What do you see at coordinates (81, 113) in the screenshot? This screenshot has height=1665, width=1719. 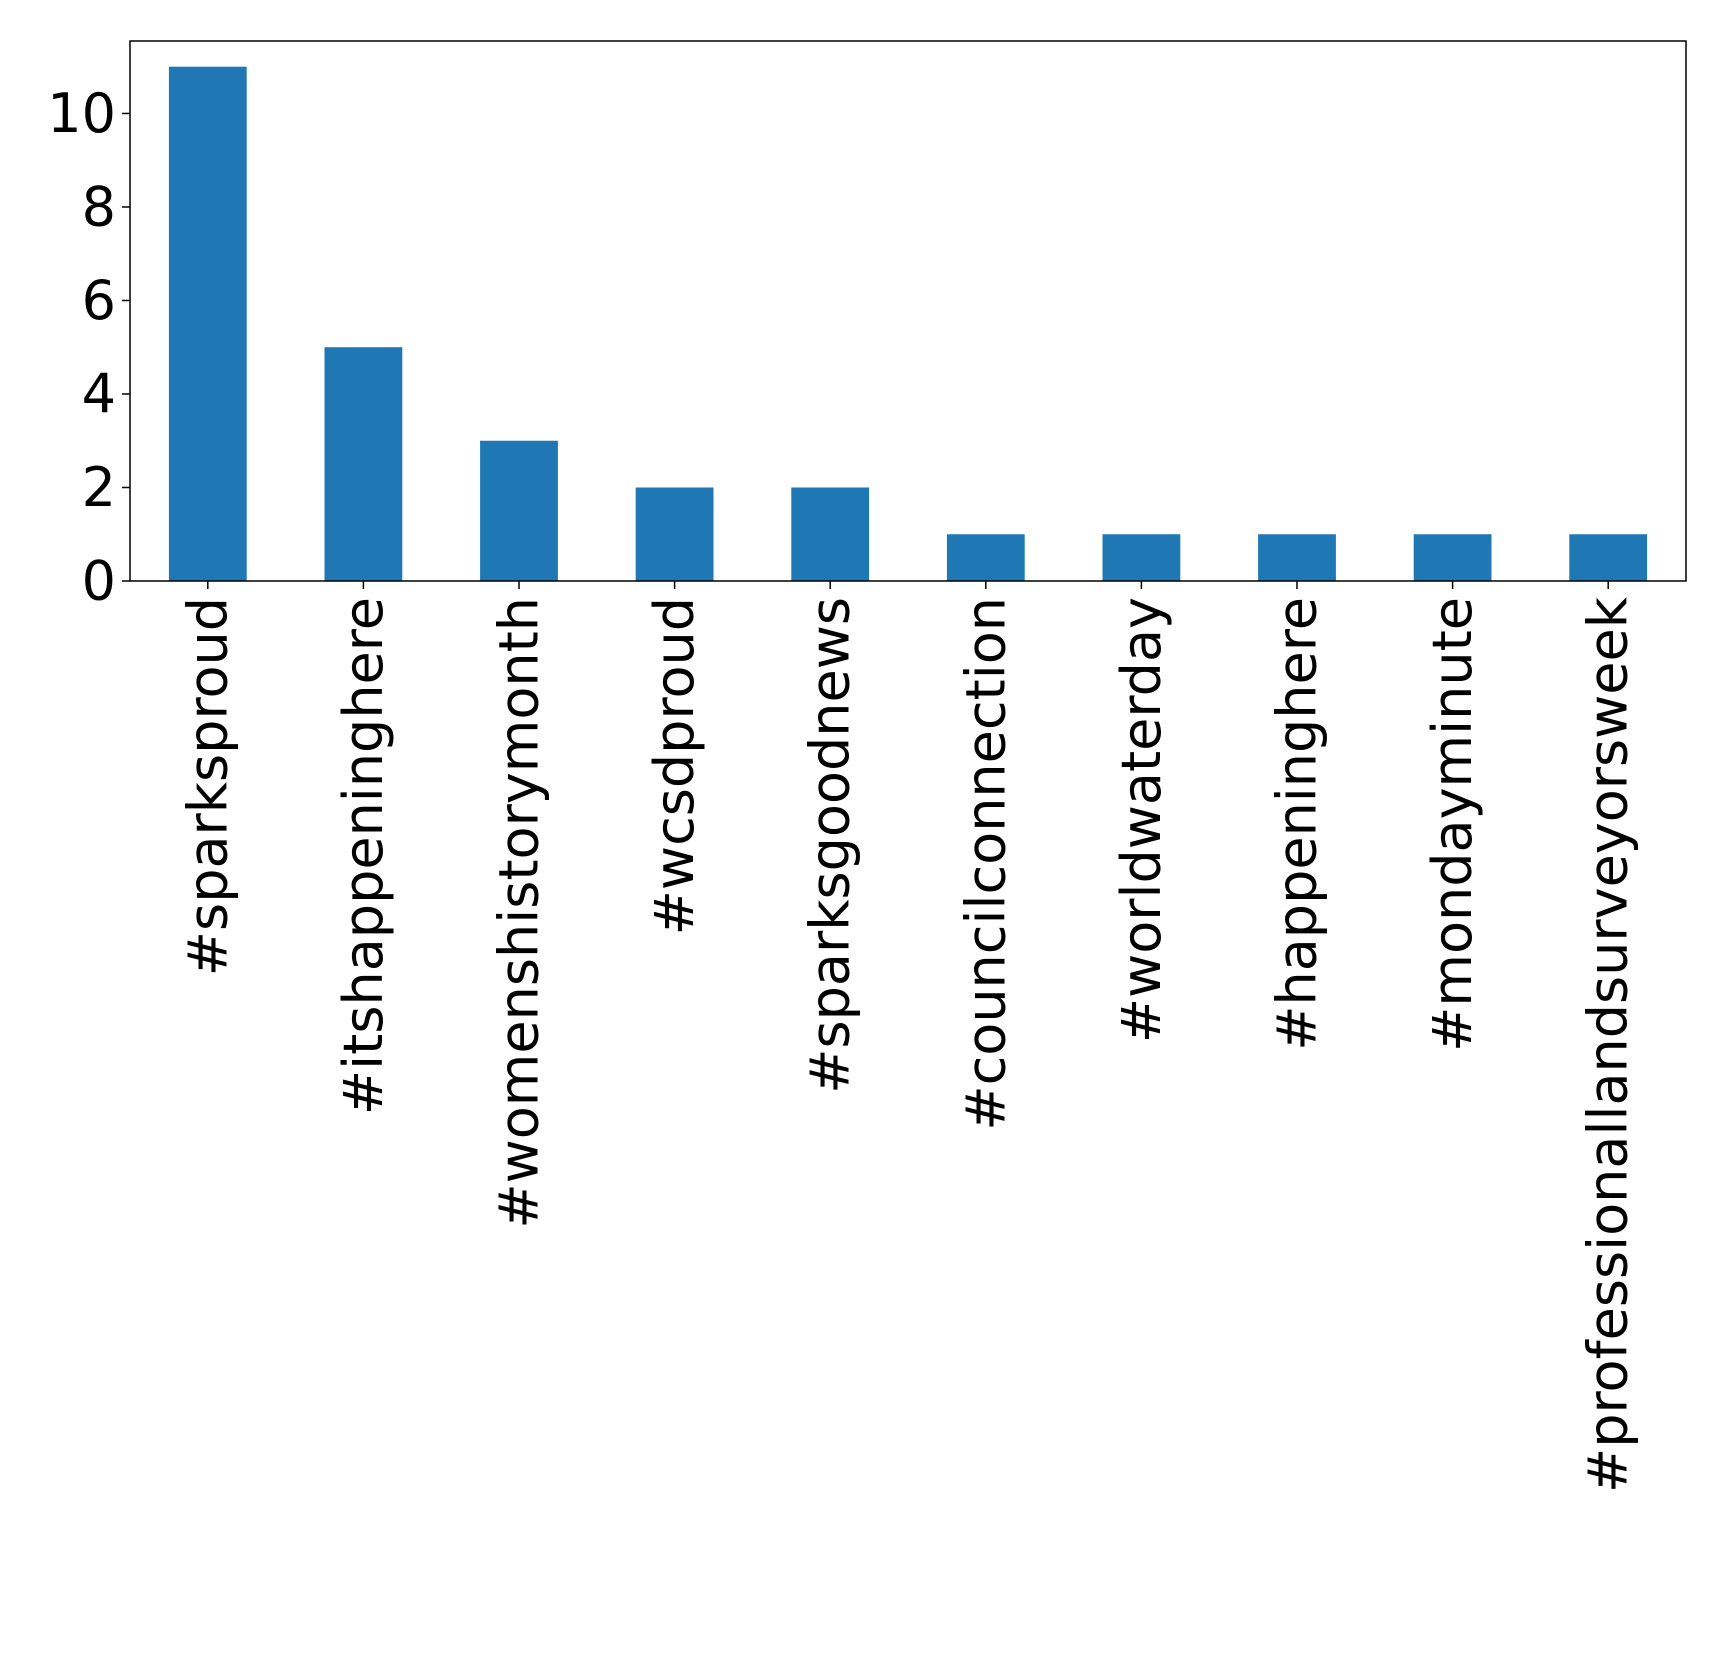 I see `y-tick-label-5: 10` at bounding box center [81, 113].